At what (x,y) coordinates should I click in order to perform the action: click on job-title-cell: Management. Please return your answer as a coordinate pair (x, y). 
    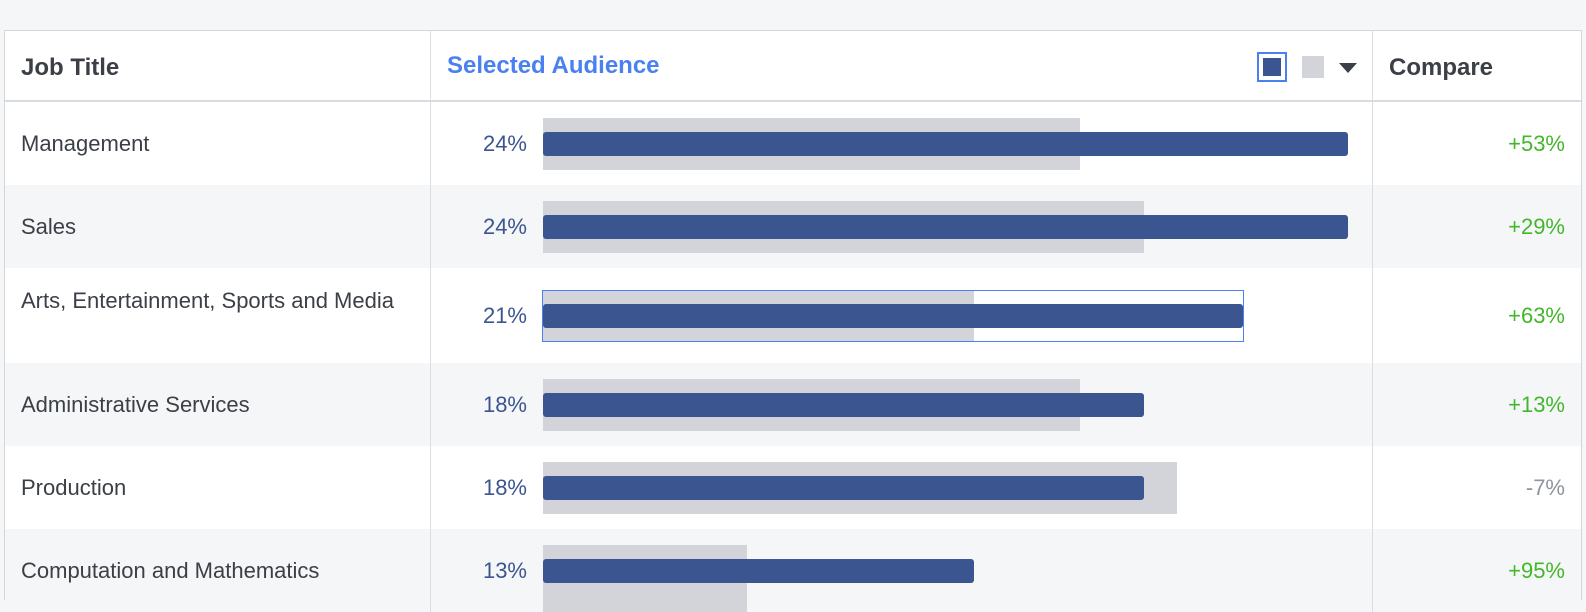
    Looking at the image, I should click on (211, 143).